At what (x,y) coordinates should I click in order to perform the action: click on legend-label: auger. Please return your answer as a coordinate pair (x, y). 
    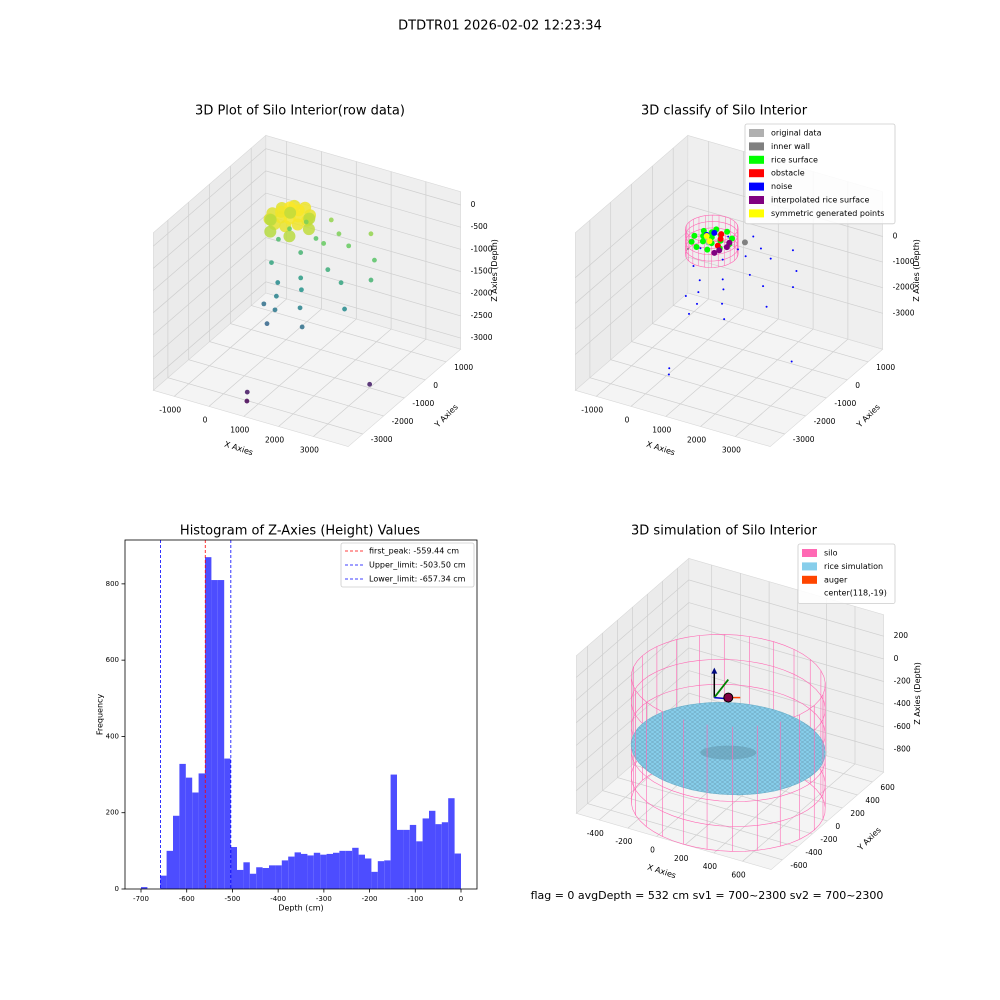
    Looking at the image, I should click on (836, 579).